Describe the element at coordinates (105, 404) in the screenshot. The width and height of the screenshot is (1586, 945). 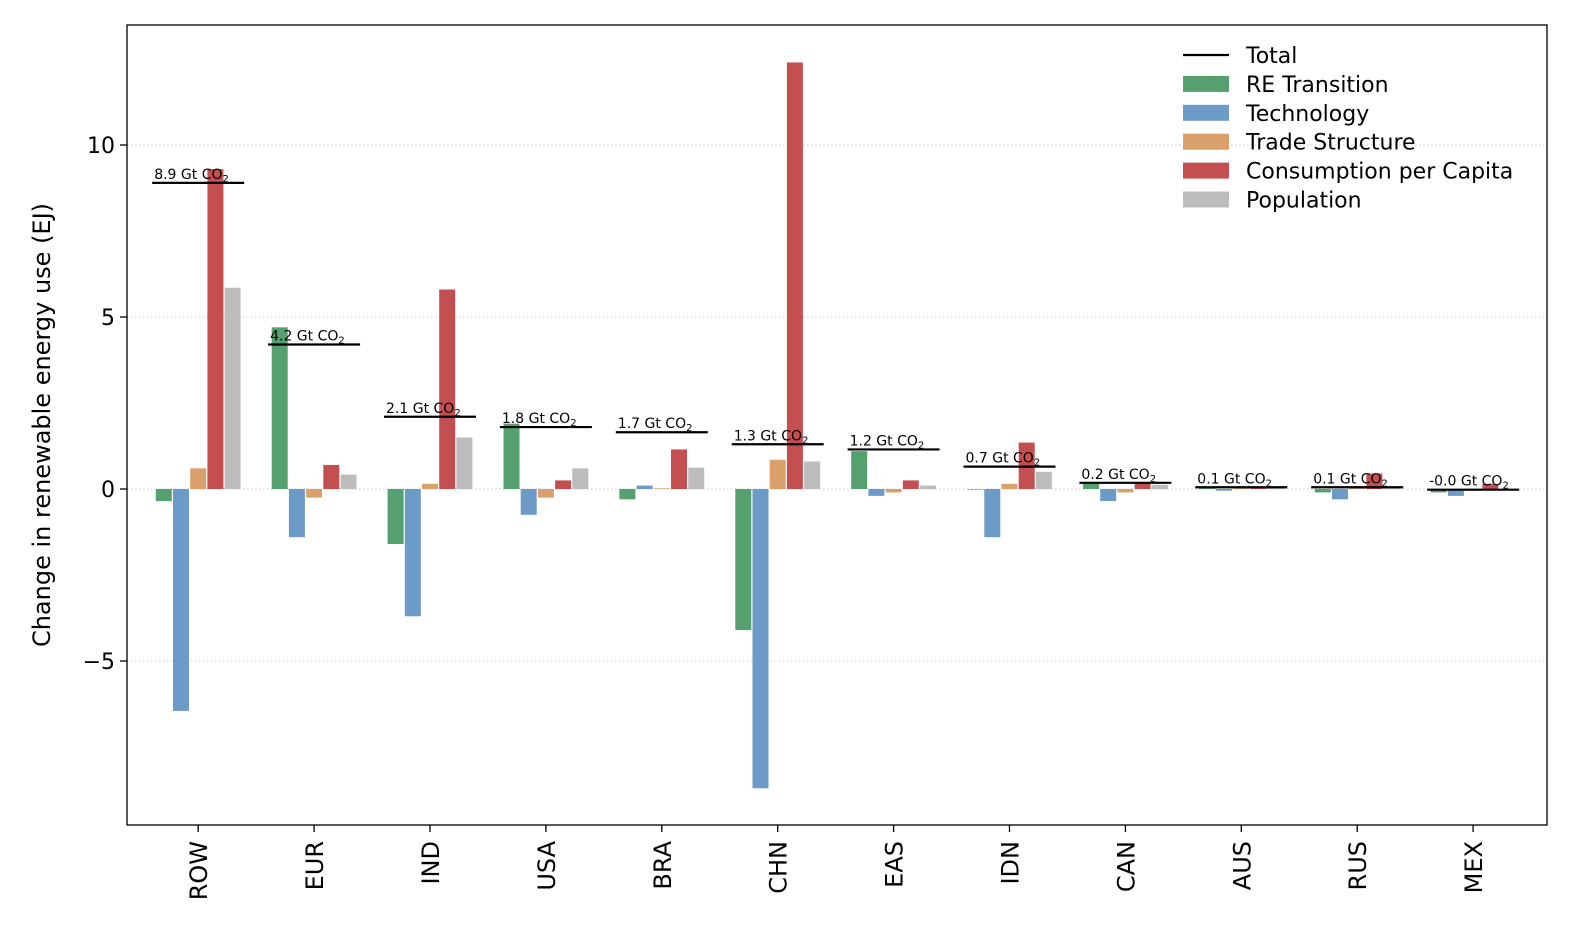
I see `y-axis: −5 0 5 10` at that location.